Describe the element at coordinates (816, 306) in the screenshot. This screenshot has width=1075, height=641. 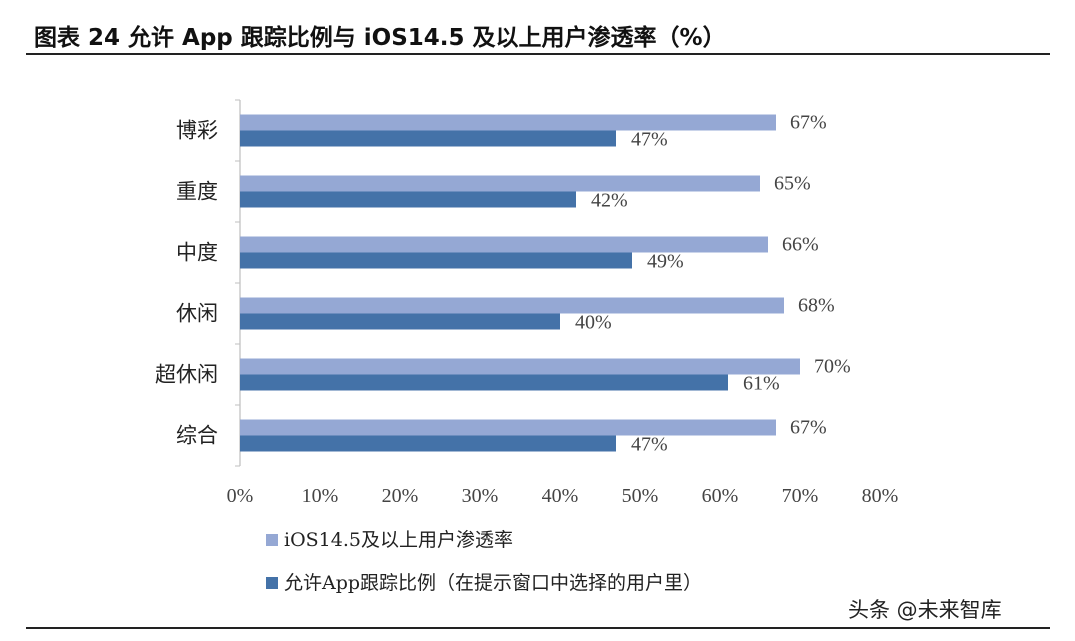
I see `data-label-ios-penetration: 68%` at that location.